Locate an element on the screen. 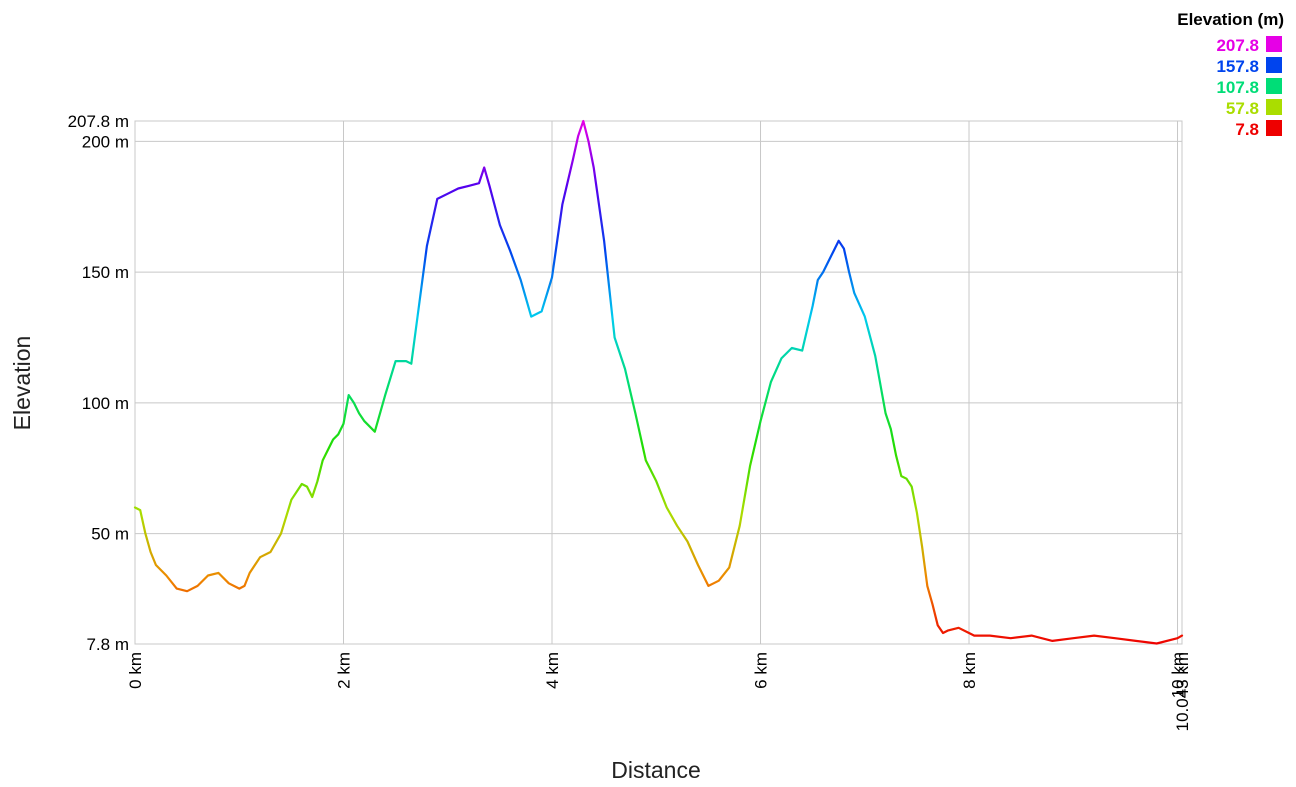 Image resolution: width=1296 pixels, height=787 pixels. x-tick-label-3: 6 km is located at coordinates (761, 670).